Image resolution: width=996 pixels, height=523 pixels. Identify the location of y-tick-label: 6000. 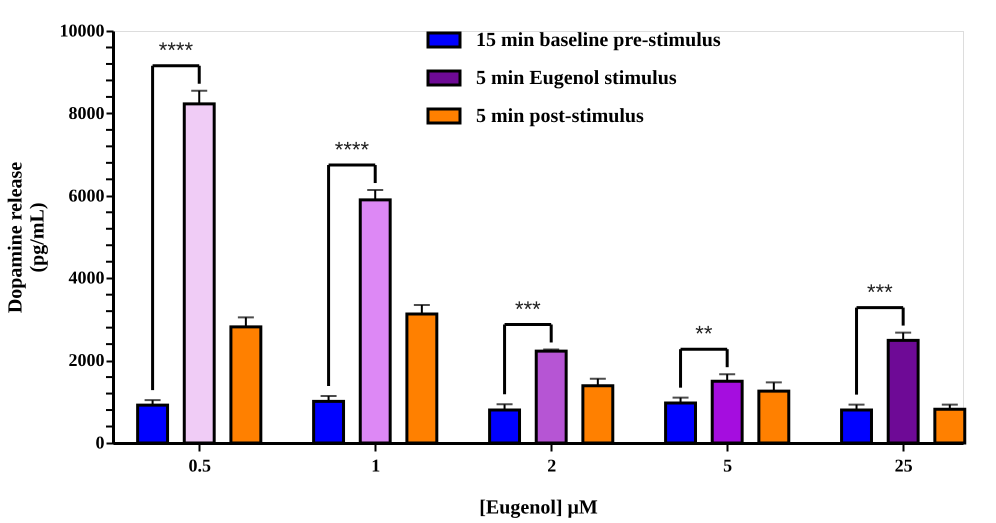
(86, 195).